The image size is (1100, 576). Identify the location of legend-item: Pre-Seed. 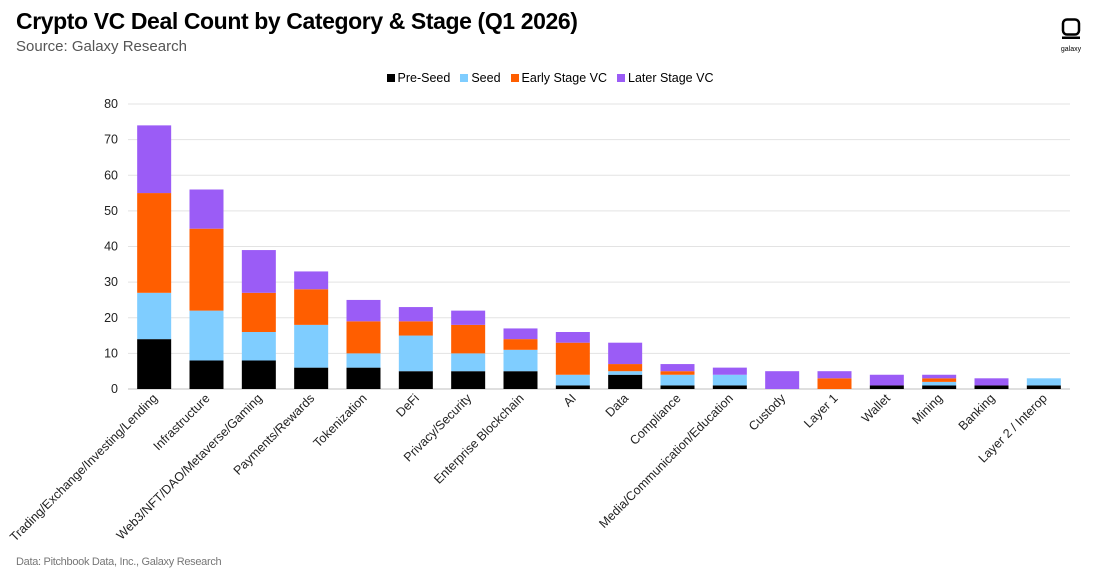
(418, 78).